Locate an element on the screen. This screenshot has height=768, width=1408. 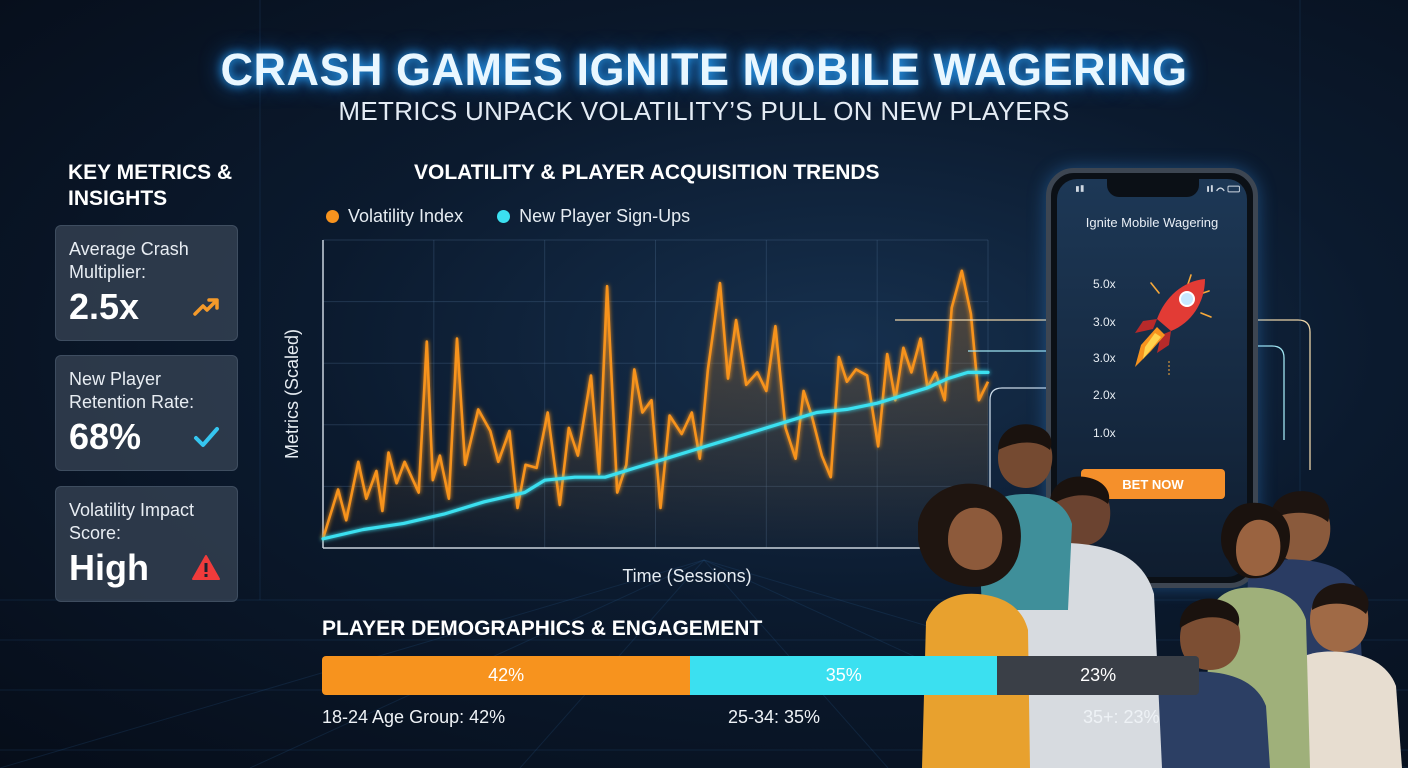
legend-label: New Player Sign-Ups is located at coordinates (605, 215).